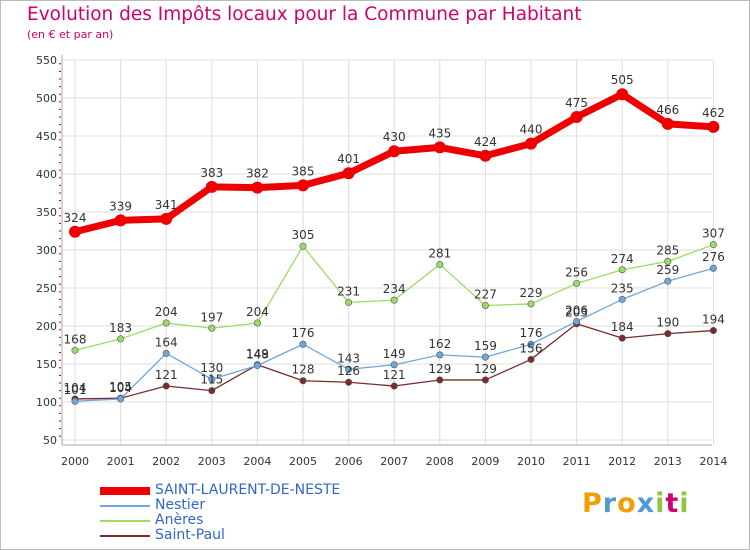 The width and height of the screenshot is (750, 550). What do you see at coordinates (672, 503) in the screenshot?
I see `logo-letter: t` at bounding box center [672, 503].